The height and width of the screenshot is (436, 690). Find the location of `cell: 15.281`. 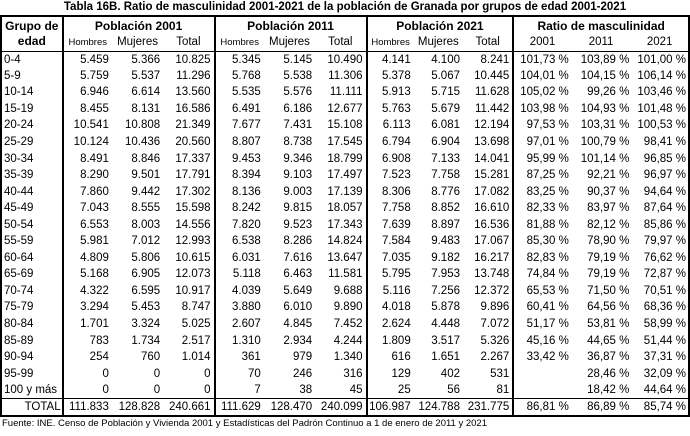

cell: 15.281 is located at coordinates (492, 175).